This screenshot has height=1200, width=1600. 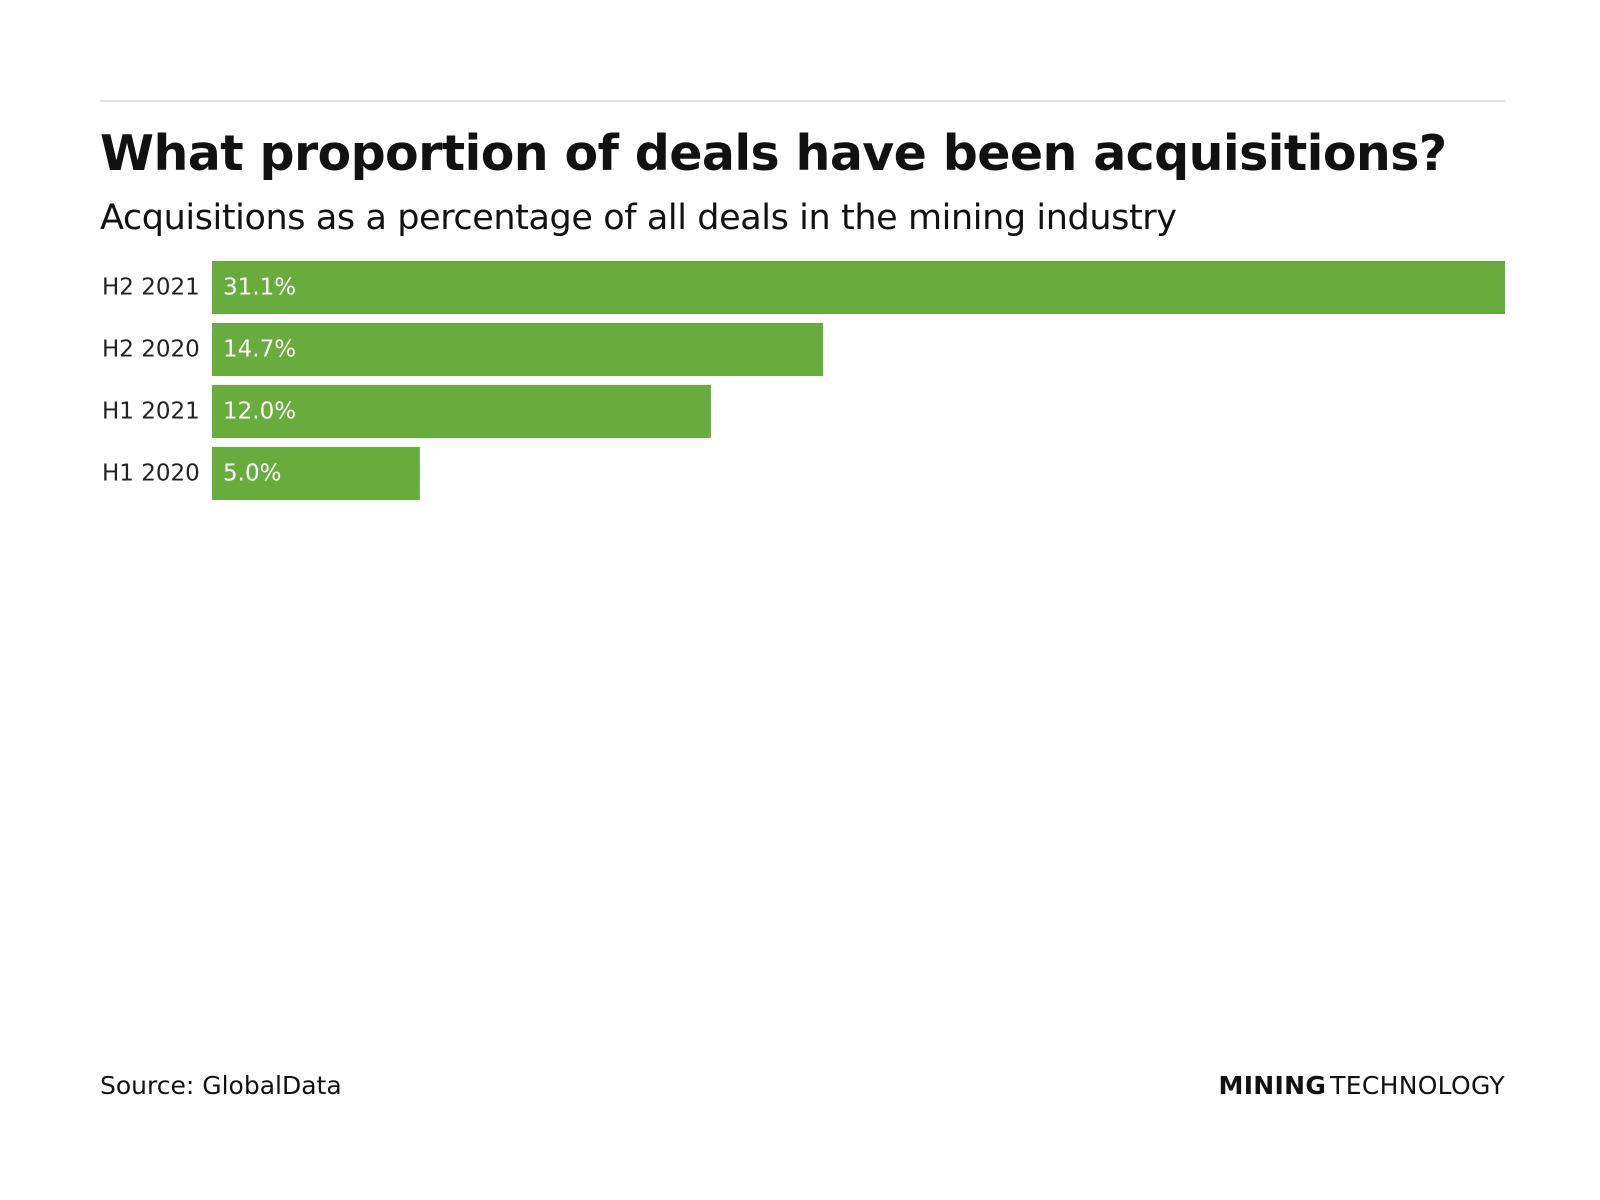 What do you see at coordinates (461, 411) in the screenshot?
I see `bar-h1-2021` at bounding box center [461, 411].